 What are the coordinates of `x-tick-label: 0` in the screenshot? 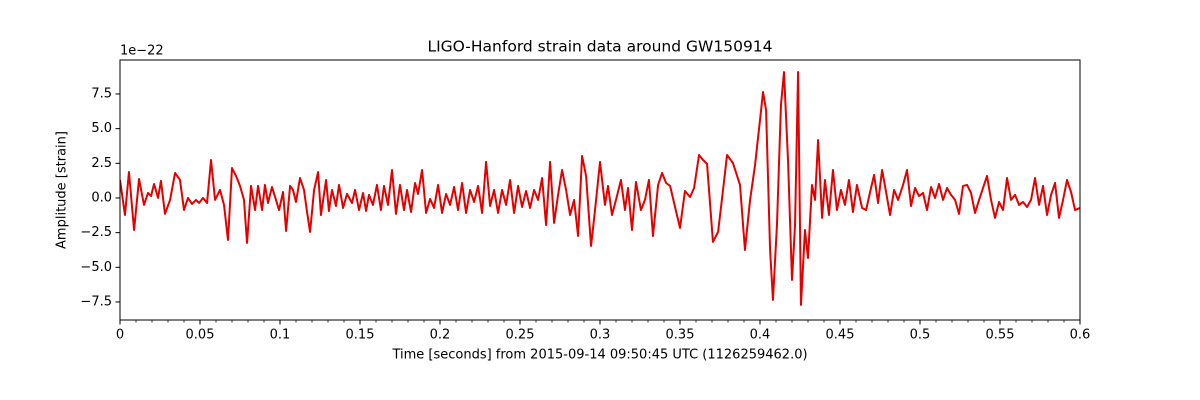 It's located at (120, 335).